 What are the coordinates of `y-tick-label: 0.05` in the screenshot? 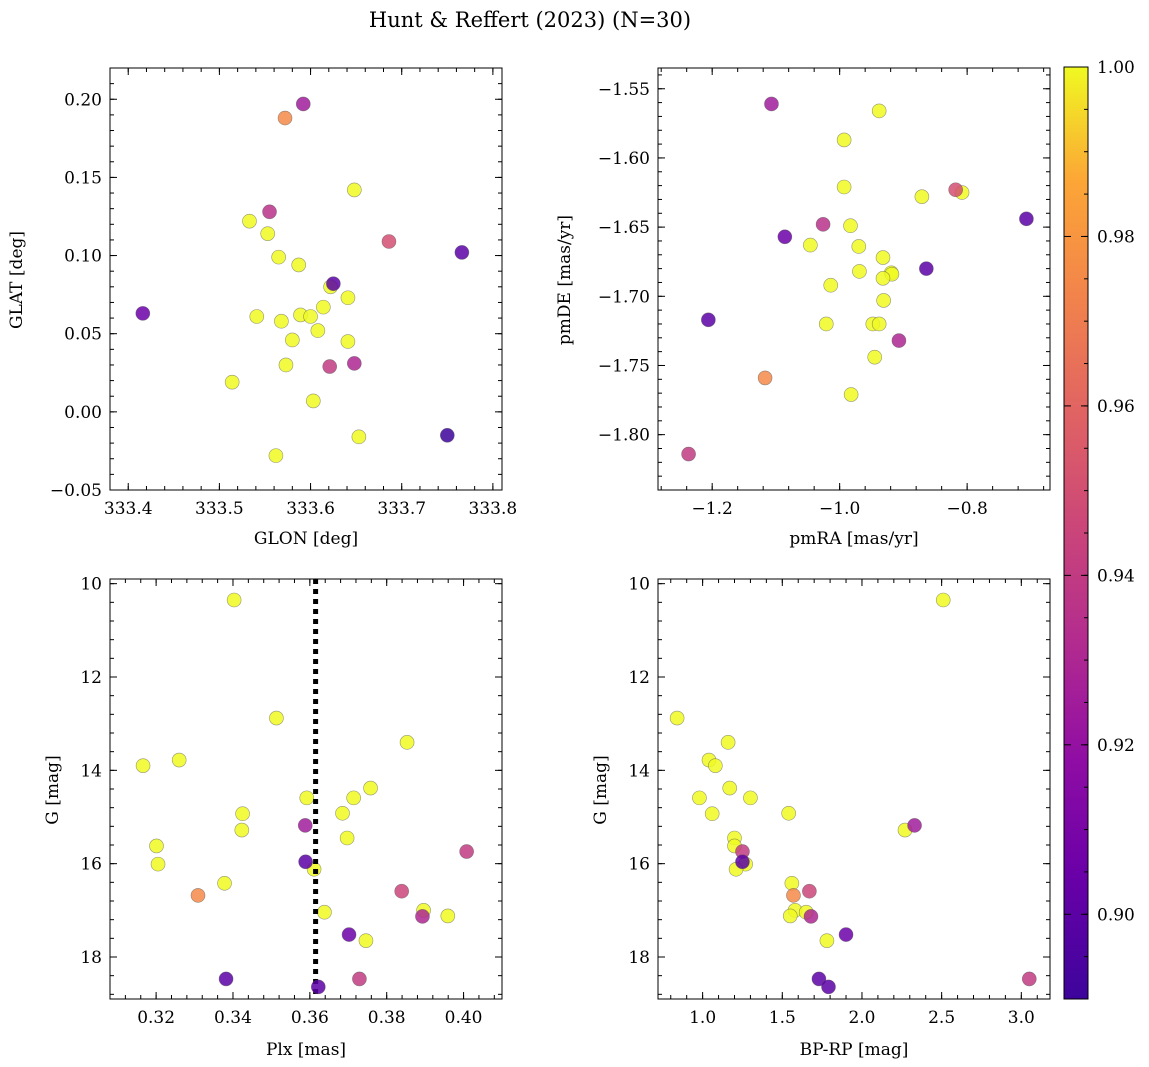 It's located at (83, 335).